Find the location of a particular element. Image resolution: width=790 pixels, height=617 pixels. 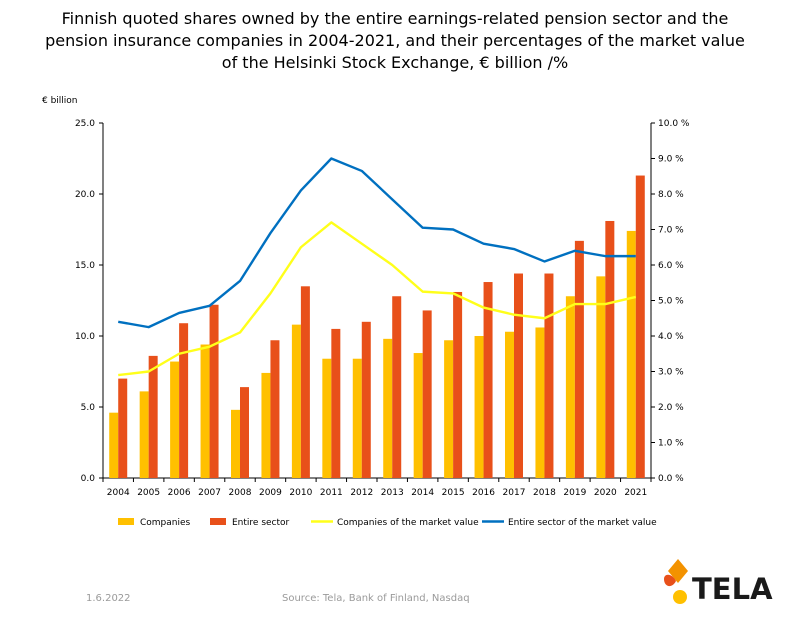

y-tick-label-right: 5.0 % is located at coordinates (671, 302).